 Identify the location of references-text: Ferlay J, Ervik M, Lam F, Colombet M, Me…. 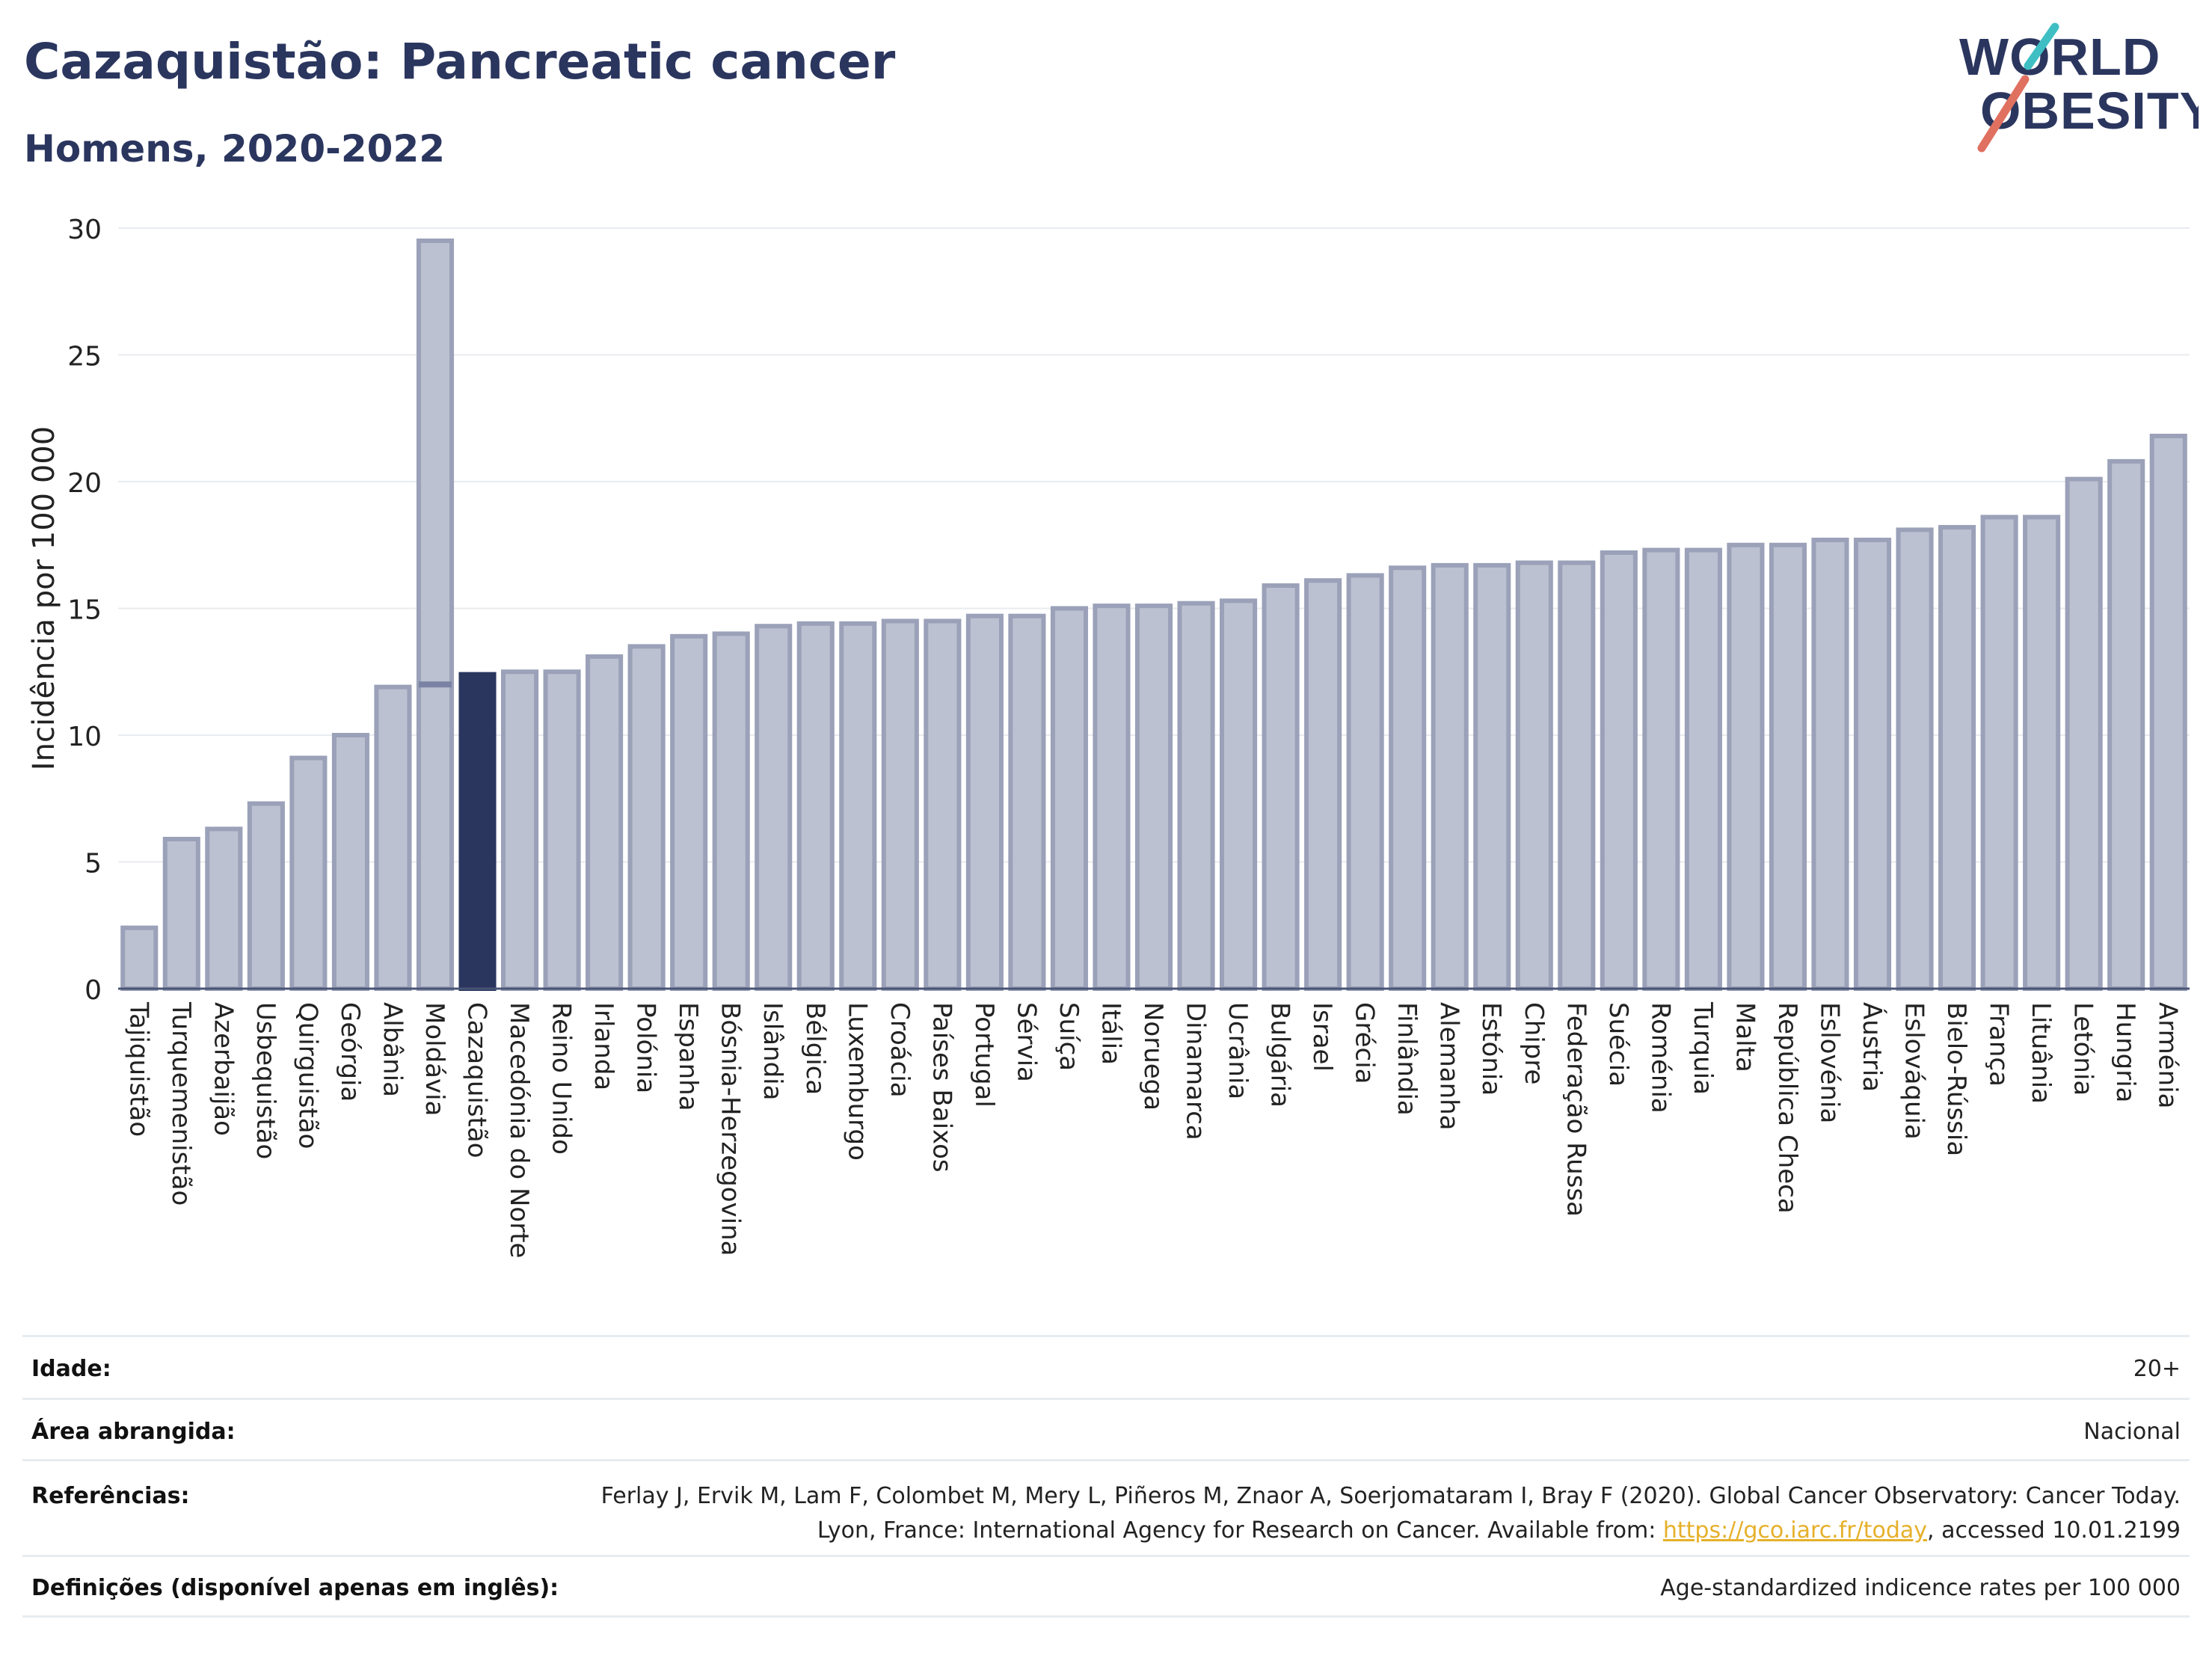
(1390, 1513).